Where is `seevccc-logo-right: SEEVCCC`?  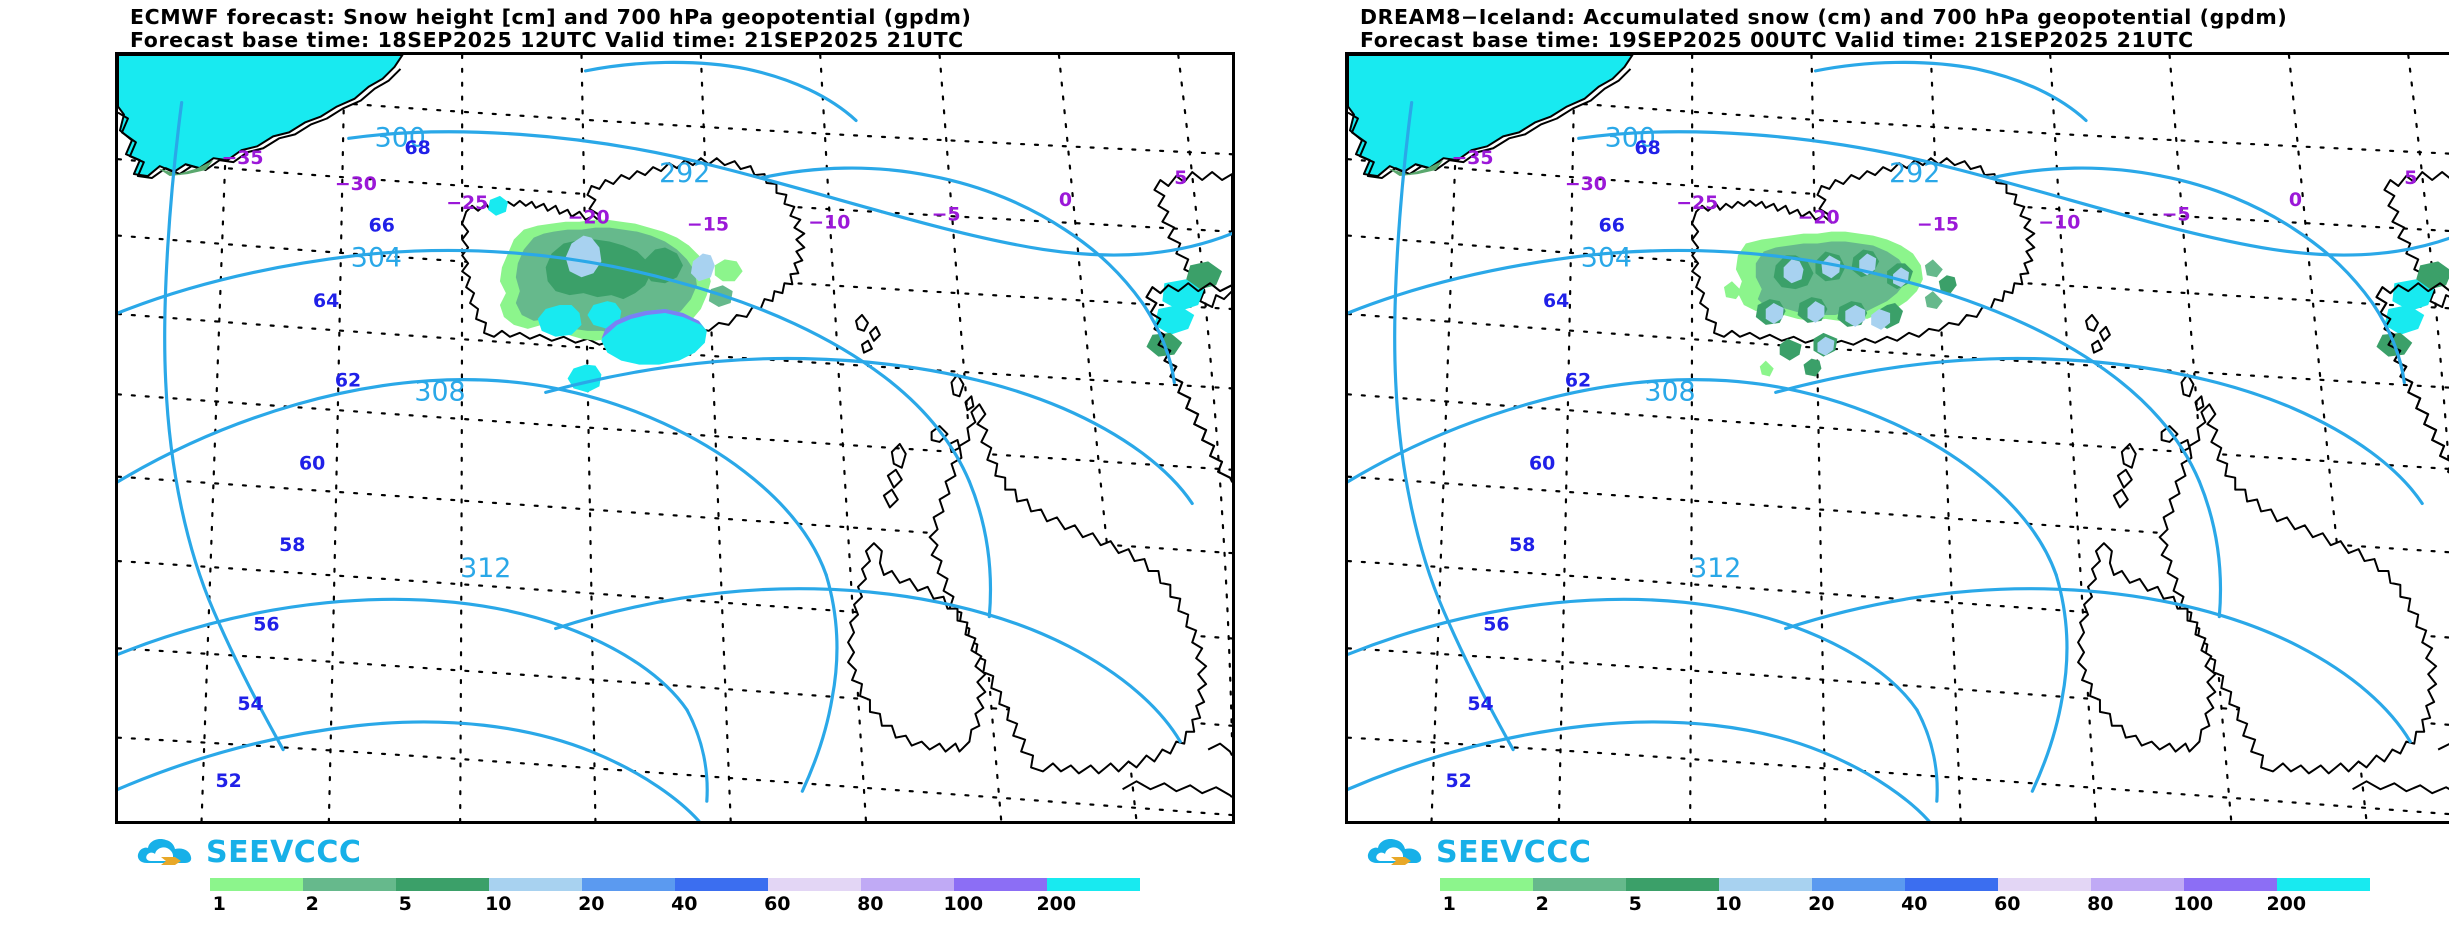
seevccc-logo-right: SEEVCCC is located at coordinates (1478, 853).